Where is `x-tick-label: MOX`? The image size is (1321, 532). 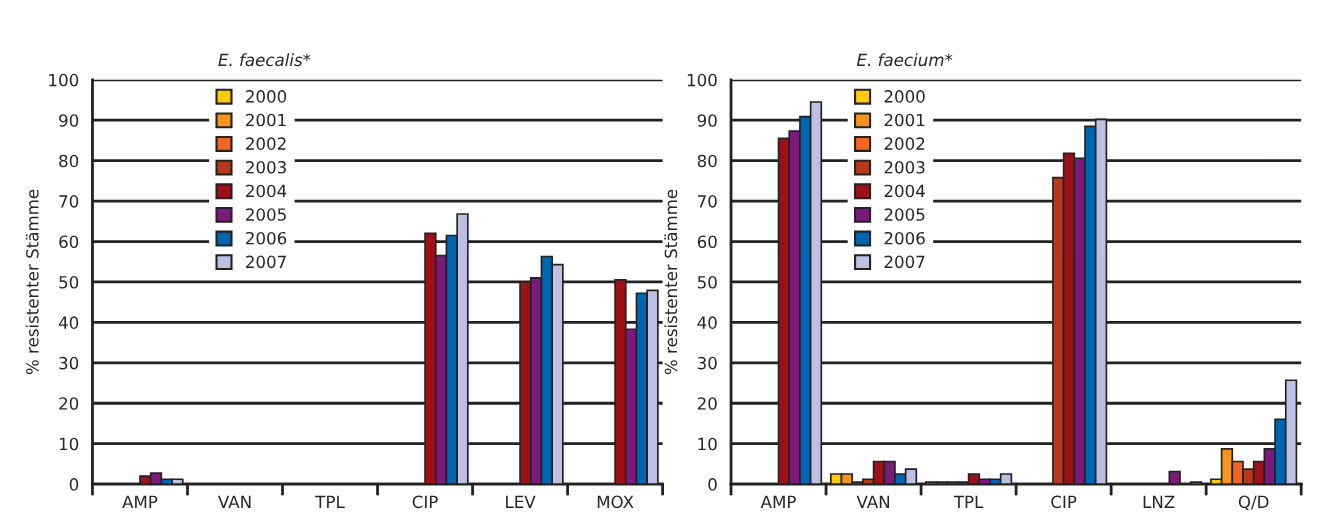
x-tick-label: MOX is located at coordinates (615, 502).